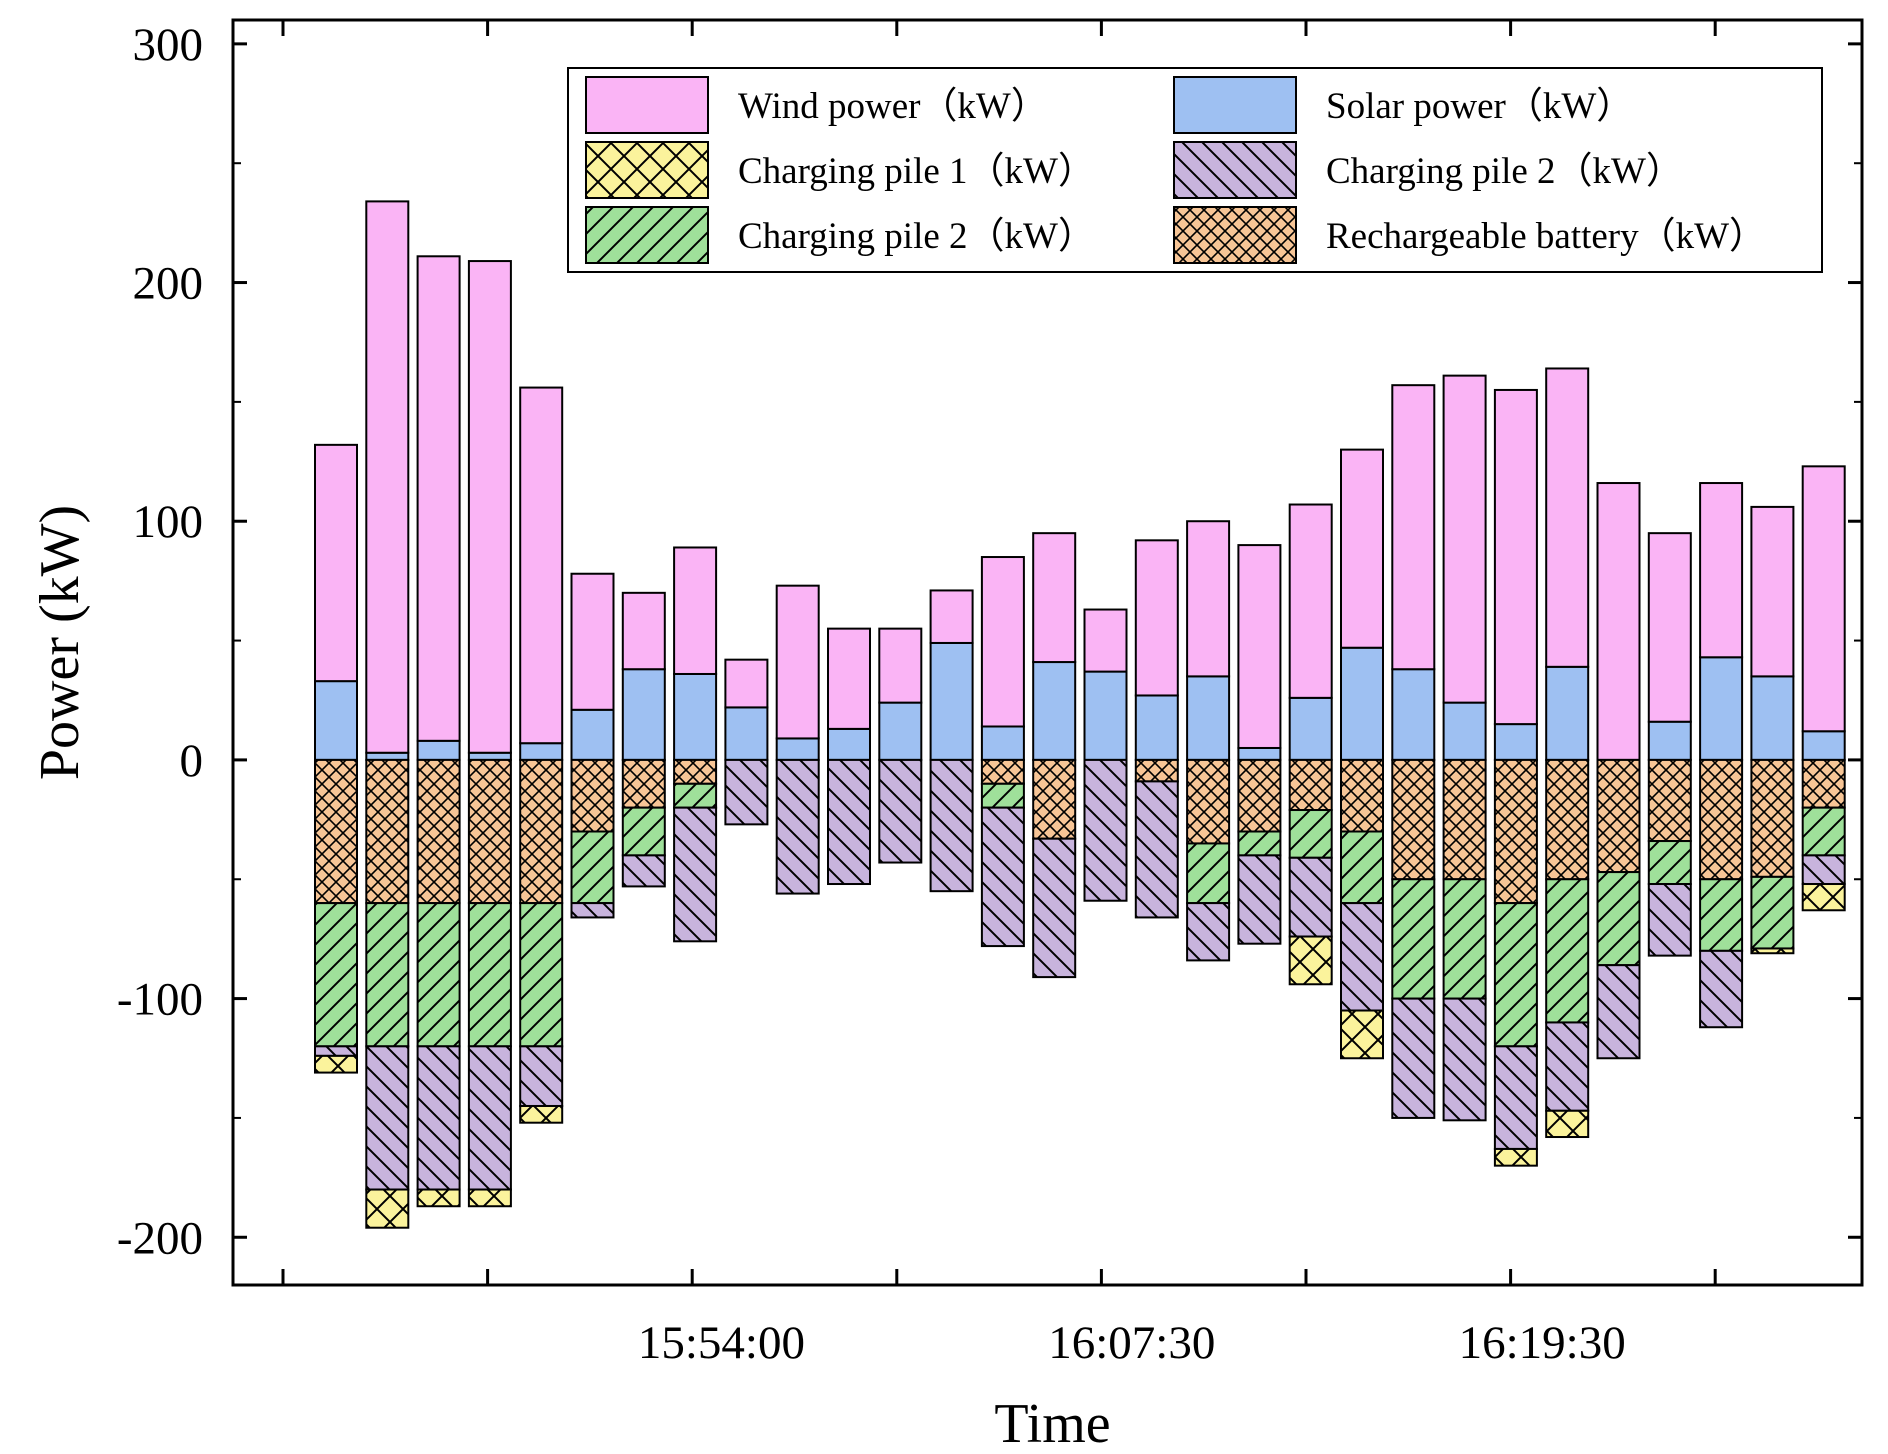 This screenshot has height=1454, width=1888. I want to click on legend-label-pile2-purple: Charging pile 2（kW）, so click(1504, 171).